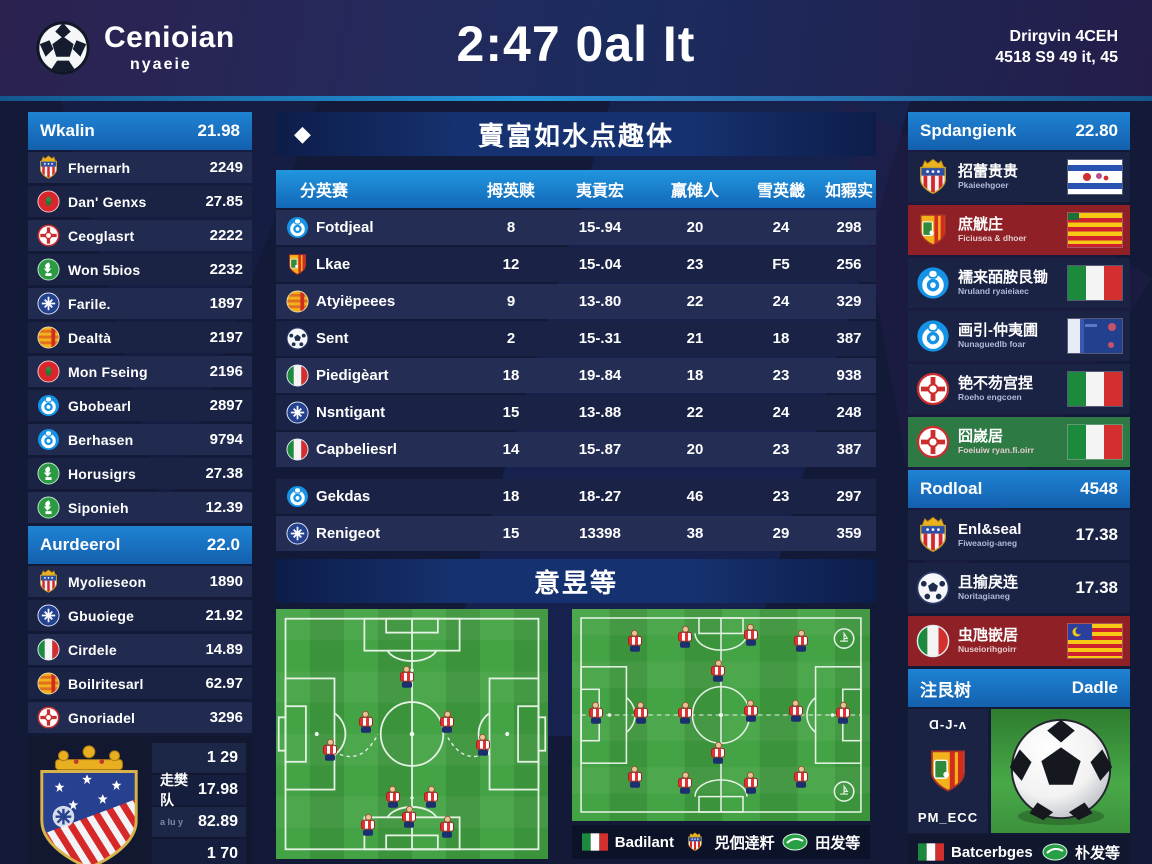 The width and height of the screenshot is (1152, 864). I want to click on legend-label: 朴发等, so click(1097, 853).